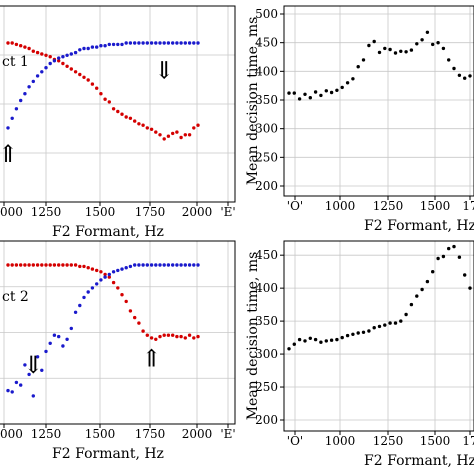 The width and height of the screenshot is (474, 474). Describe the element at coordinates (340, 441) in the screenshot. I see `panel-bottom-right-xtick-label: 1000` at that location.